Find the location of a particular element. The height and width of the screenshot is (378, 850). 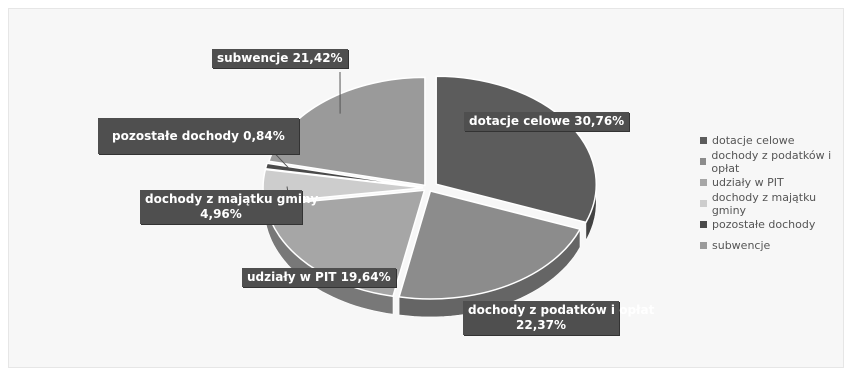

legend-label: subwencje is located at coordinates (741, 245).